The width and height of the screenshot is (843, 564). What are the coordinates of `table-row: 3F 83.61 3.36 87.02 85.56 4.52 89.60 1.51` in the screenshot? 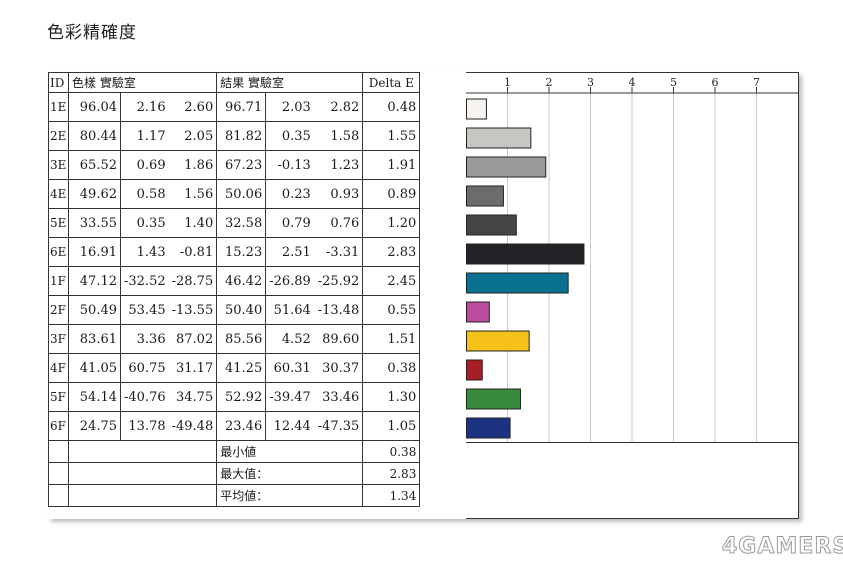 It's located at (234, 339).